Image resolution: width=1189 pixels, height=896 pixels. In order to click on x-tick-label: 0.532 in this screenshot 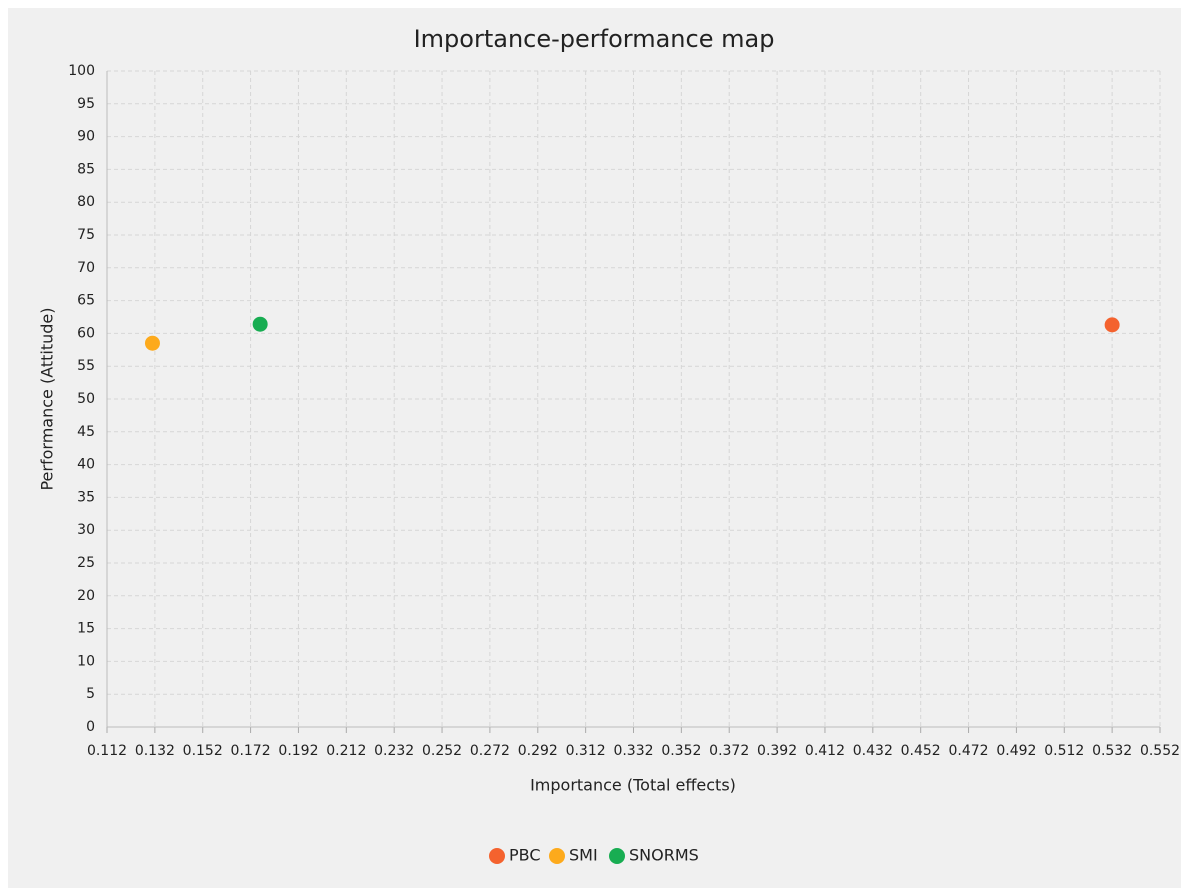, I will do `click(1112, 751)`.